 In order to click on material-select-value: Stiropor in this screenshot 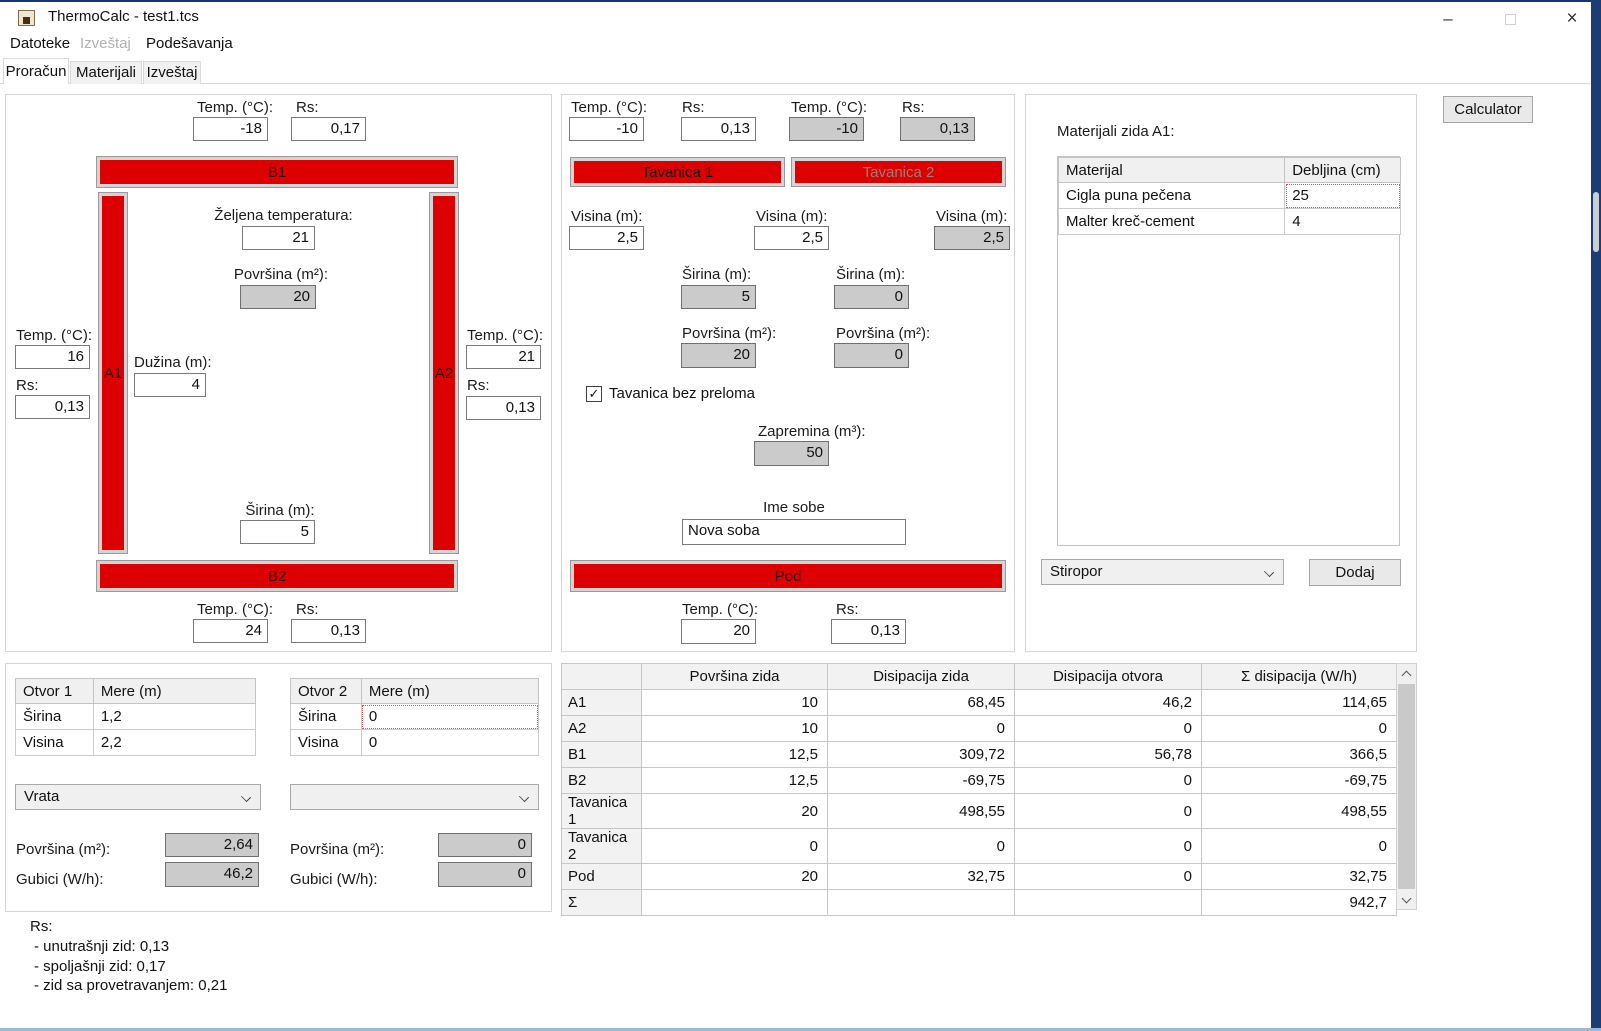, I will do `click(1076, 571)`.